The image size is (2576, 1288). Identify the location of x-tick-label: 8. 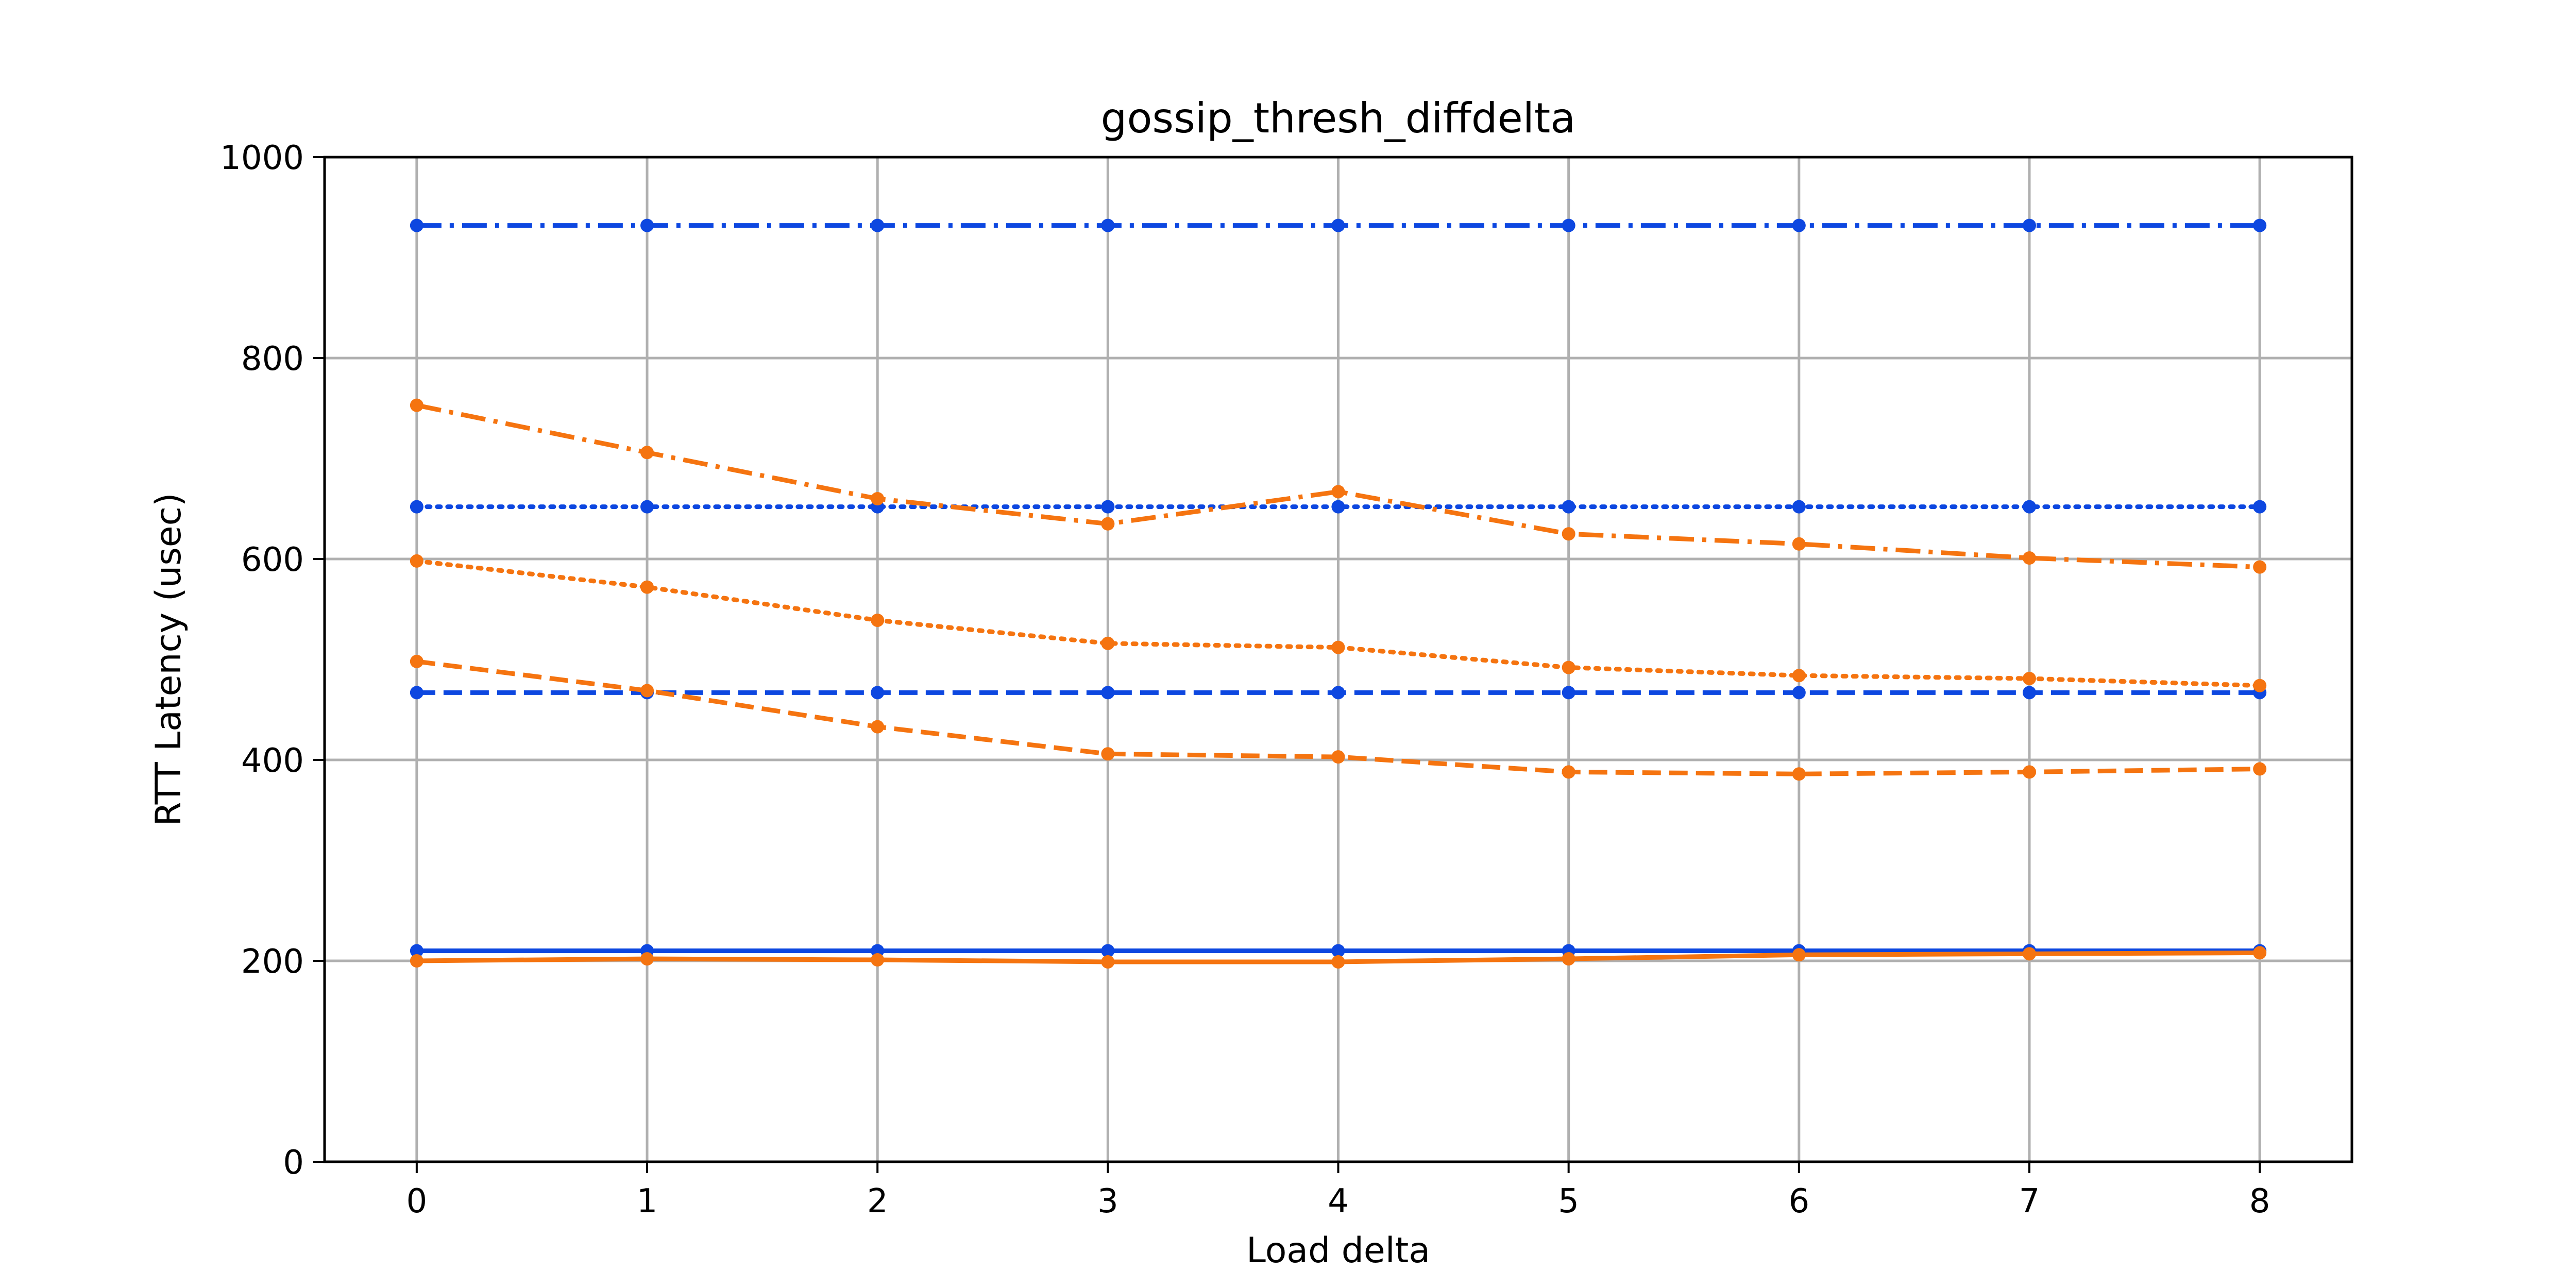
(2259, 1201).